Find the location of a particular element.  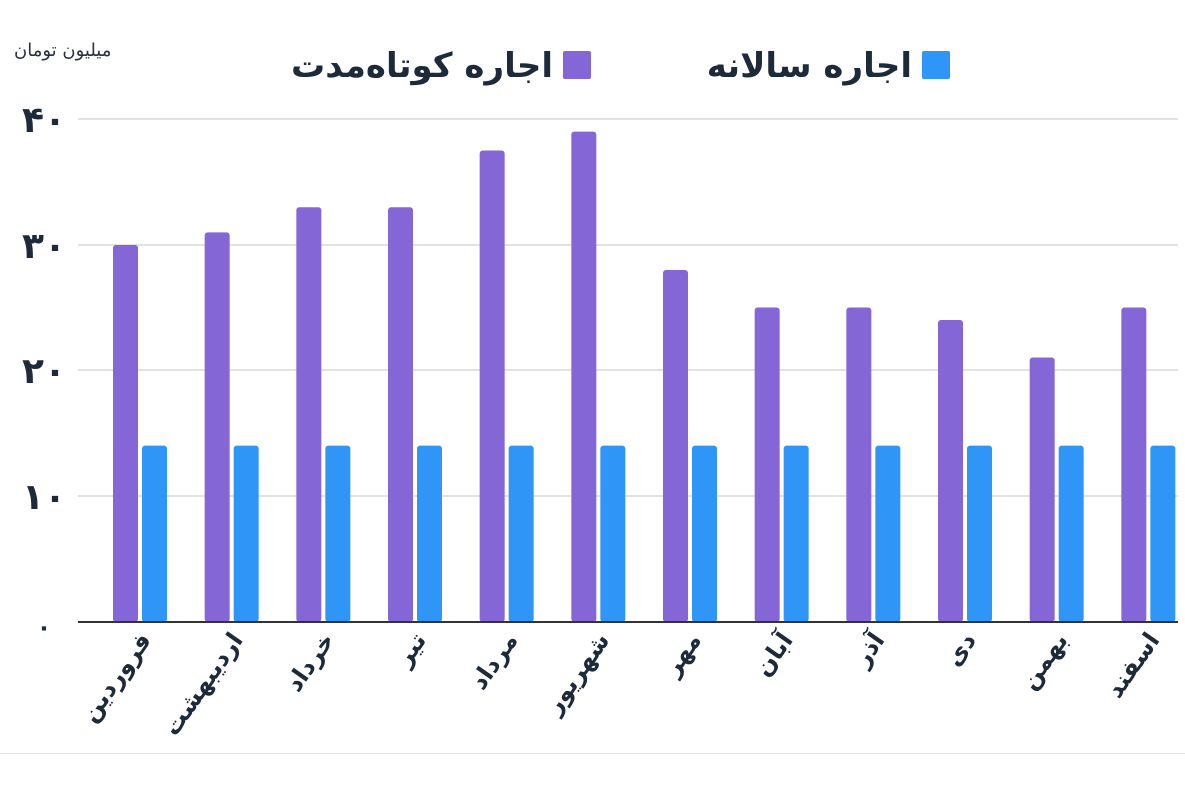

x-tick-label: شهریور is located at coordinates (577, 673).